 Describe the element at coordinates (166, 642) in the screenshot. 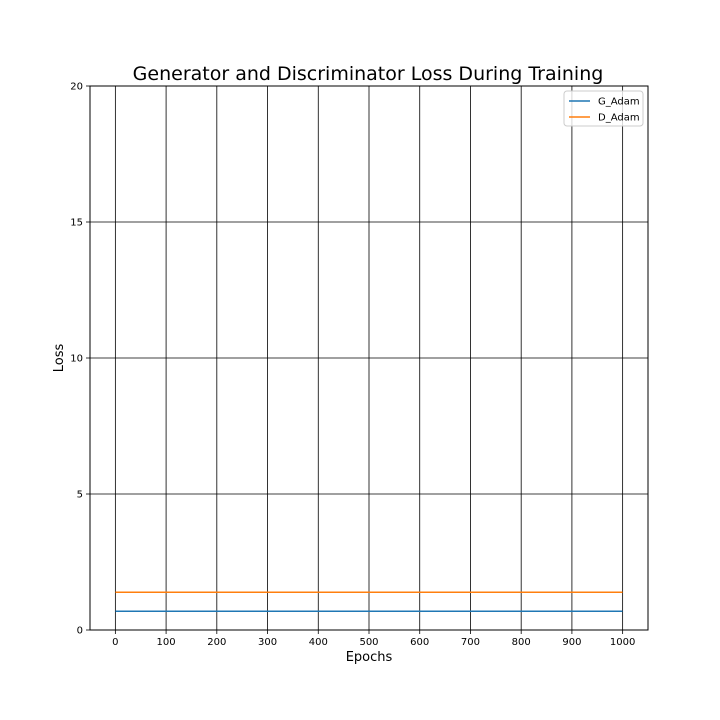

I see `x-tick-label: 100` at that location.